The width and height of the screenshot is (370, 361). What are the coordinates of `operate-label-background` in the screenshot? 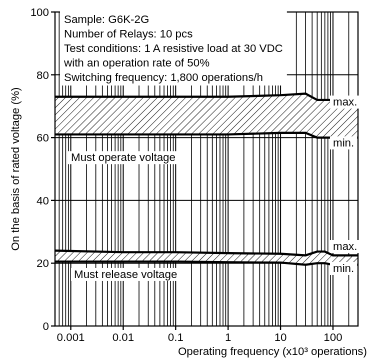 It's located at (123, 158).